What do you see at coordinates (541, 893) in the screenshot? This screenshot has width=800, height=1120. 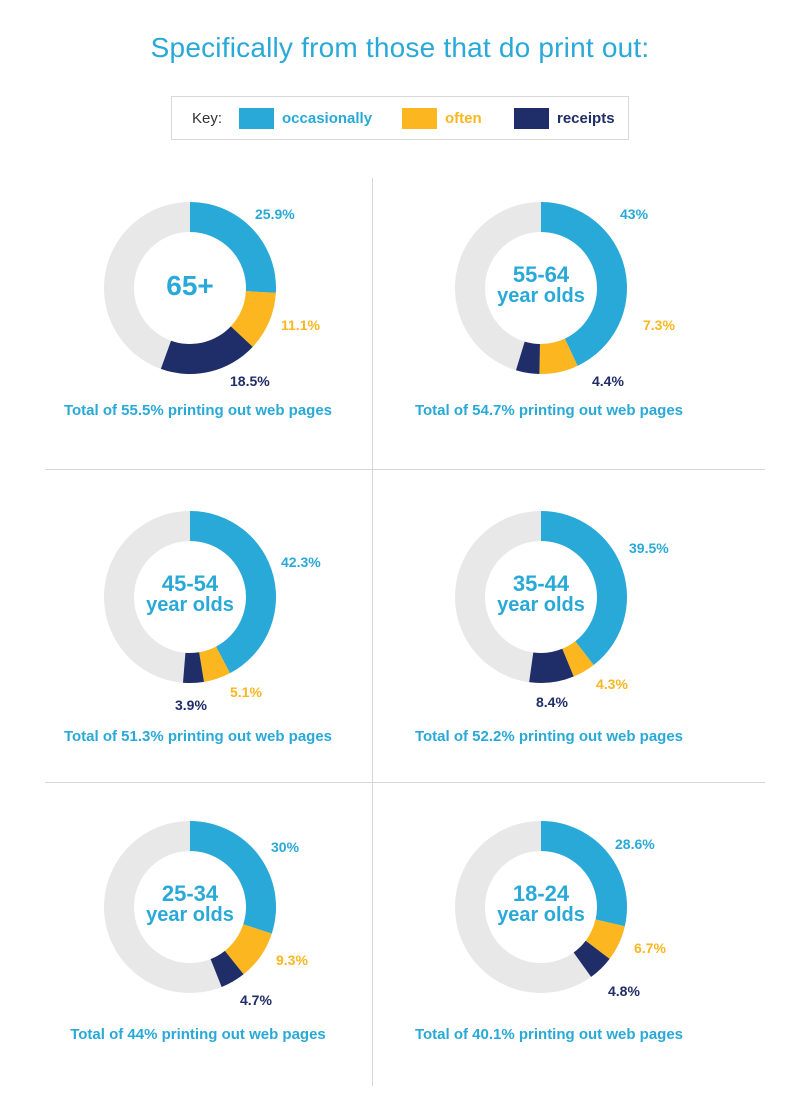 I see `age-group-label: 18-24` at bounding box center [541, 893].